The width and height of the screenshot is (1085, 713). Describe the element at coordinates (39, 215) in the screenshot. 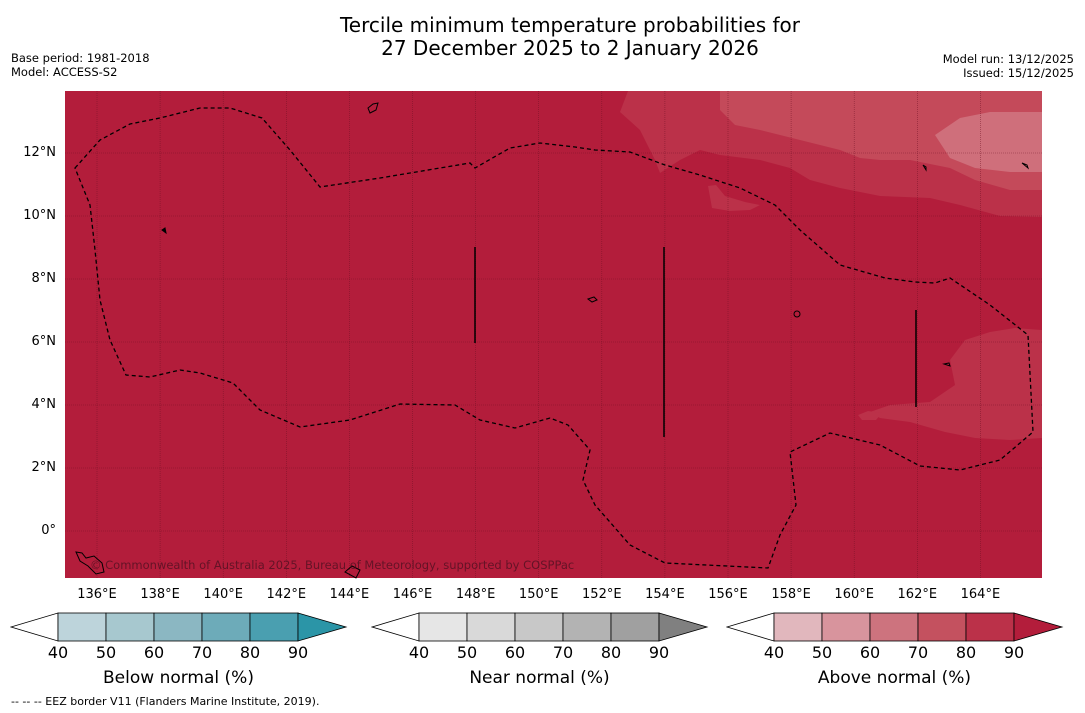

I see `latitude-label: 10°N` at that location.